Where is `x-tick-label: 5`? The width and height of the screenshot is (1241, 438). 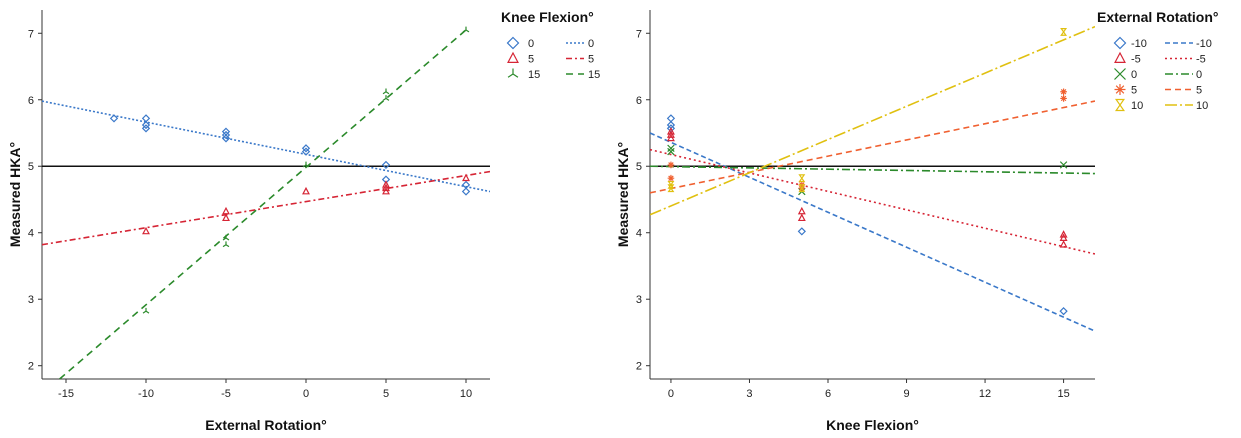 x-tick-label: 5 is located at coordinates (386, 394).